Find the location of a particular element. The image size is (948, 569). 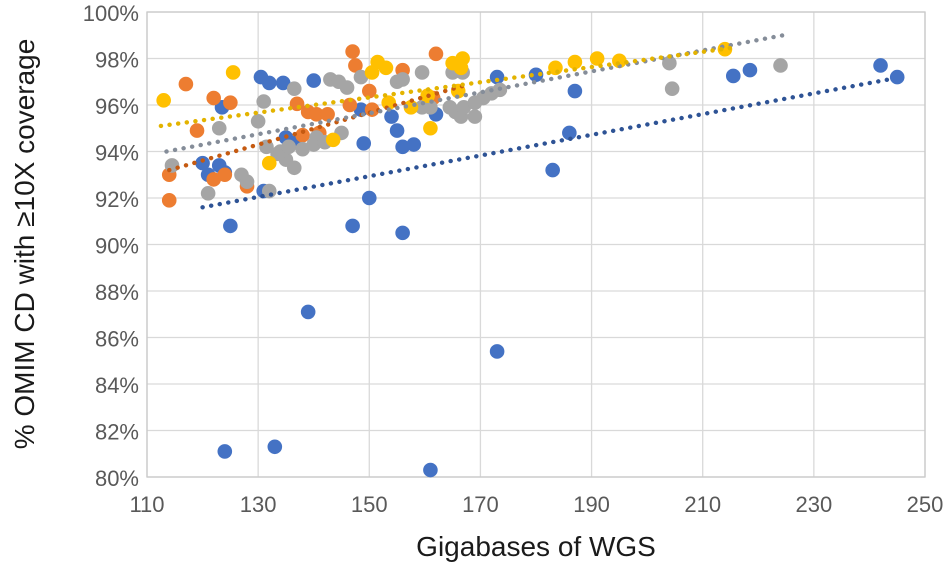

x-tick-label: 250 is located at coordinates (925, 504).